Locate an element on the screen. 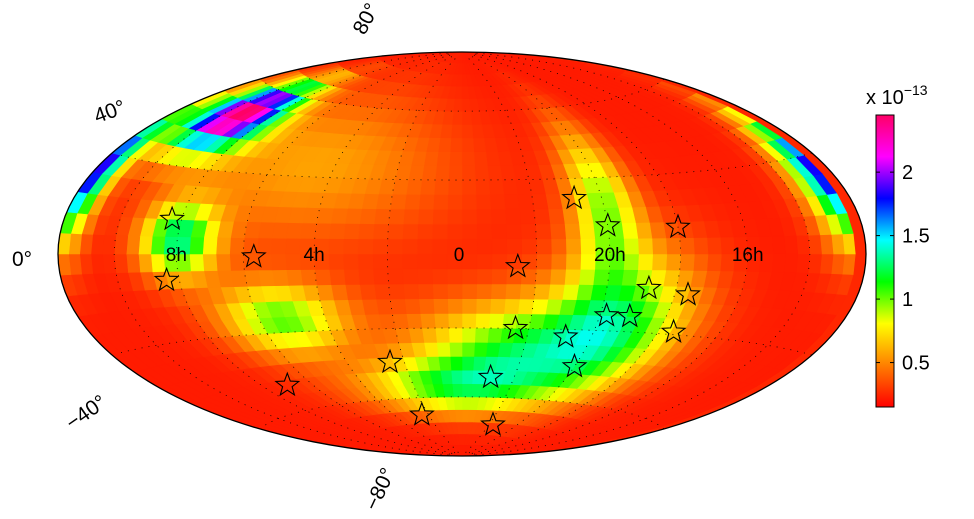 The image size is (974, 519). colorbar-gradient is located at coordinates (885, 261).